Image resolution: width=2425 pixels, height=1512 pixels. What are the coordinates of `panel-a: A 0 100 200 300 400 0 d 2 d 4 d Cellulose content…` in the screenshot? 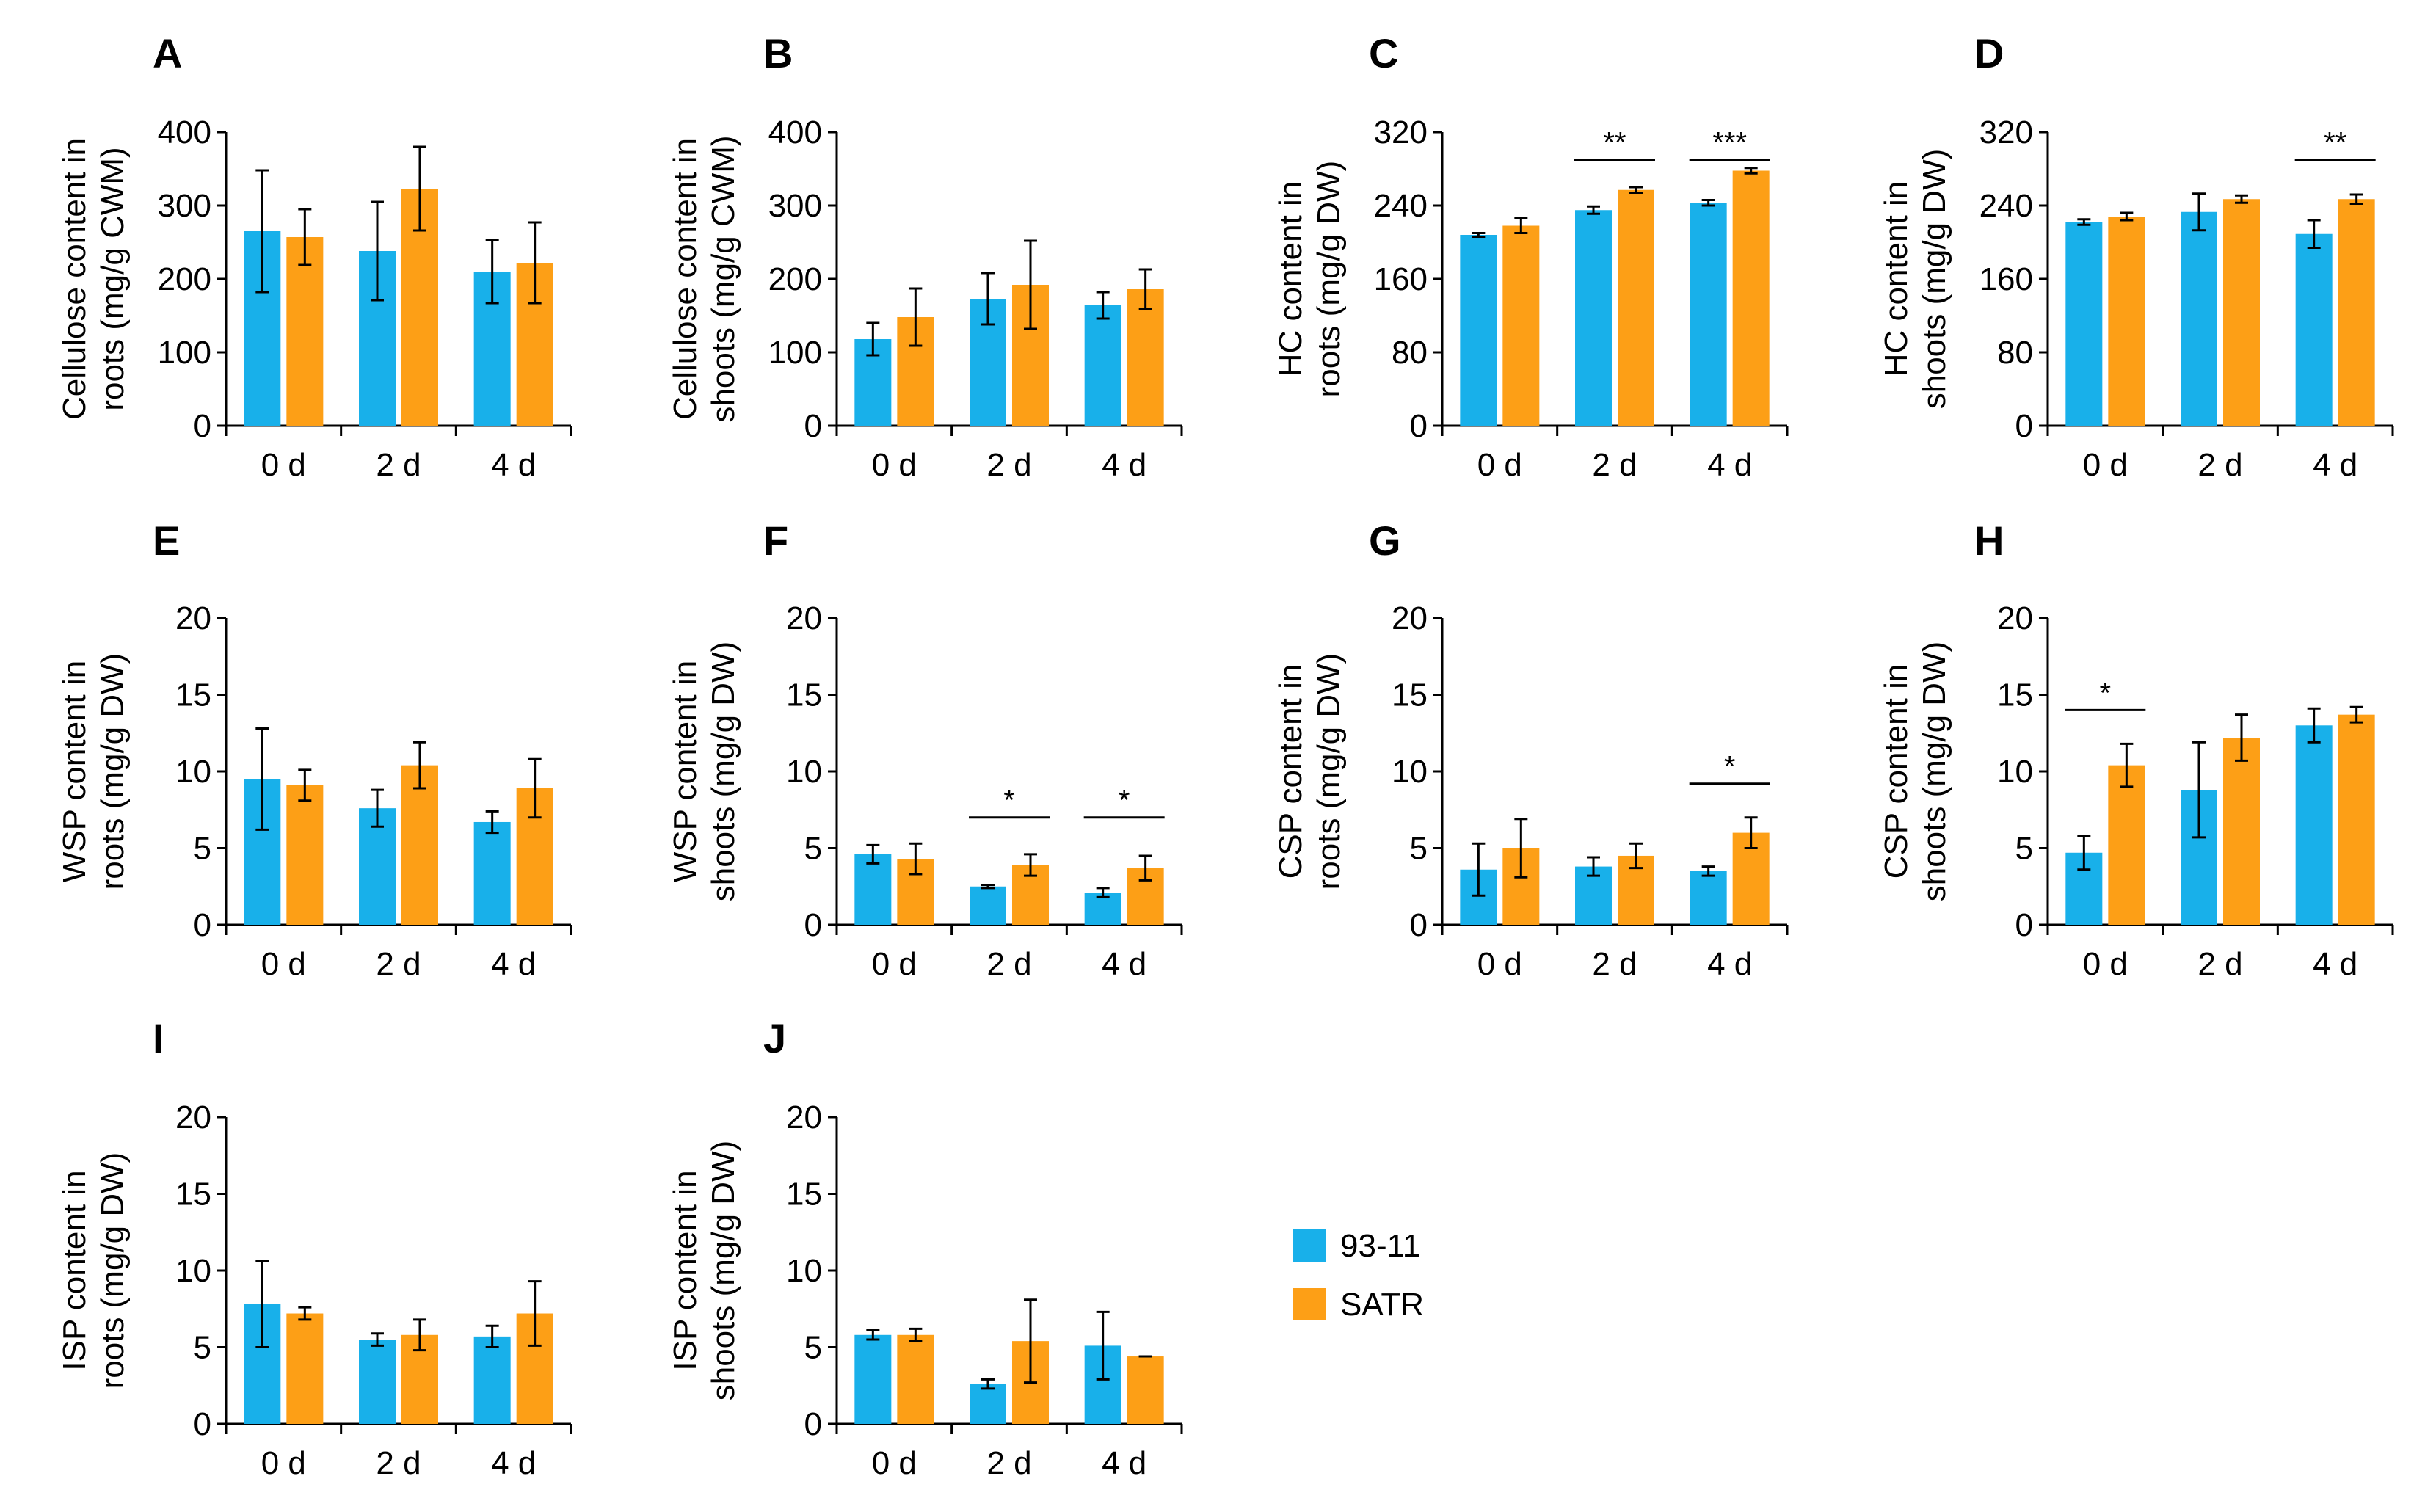 It's located at (314, 256).